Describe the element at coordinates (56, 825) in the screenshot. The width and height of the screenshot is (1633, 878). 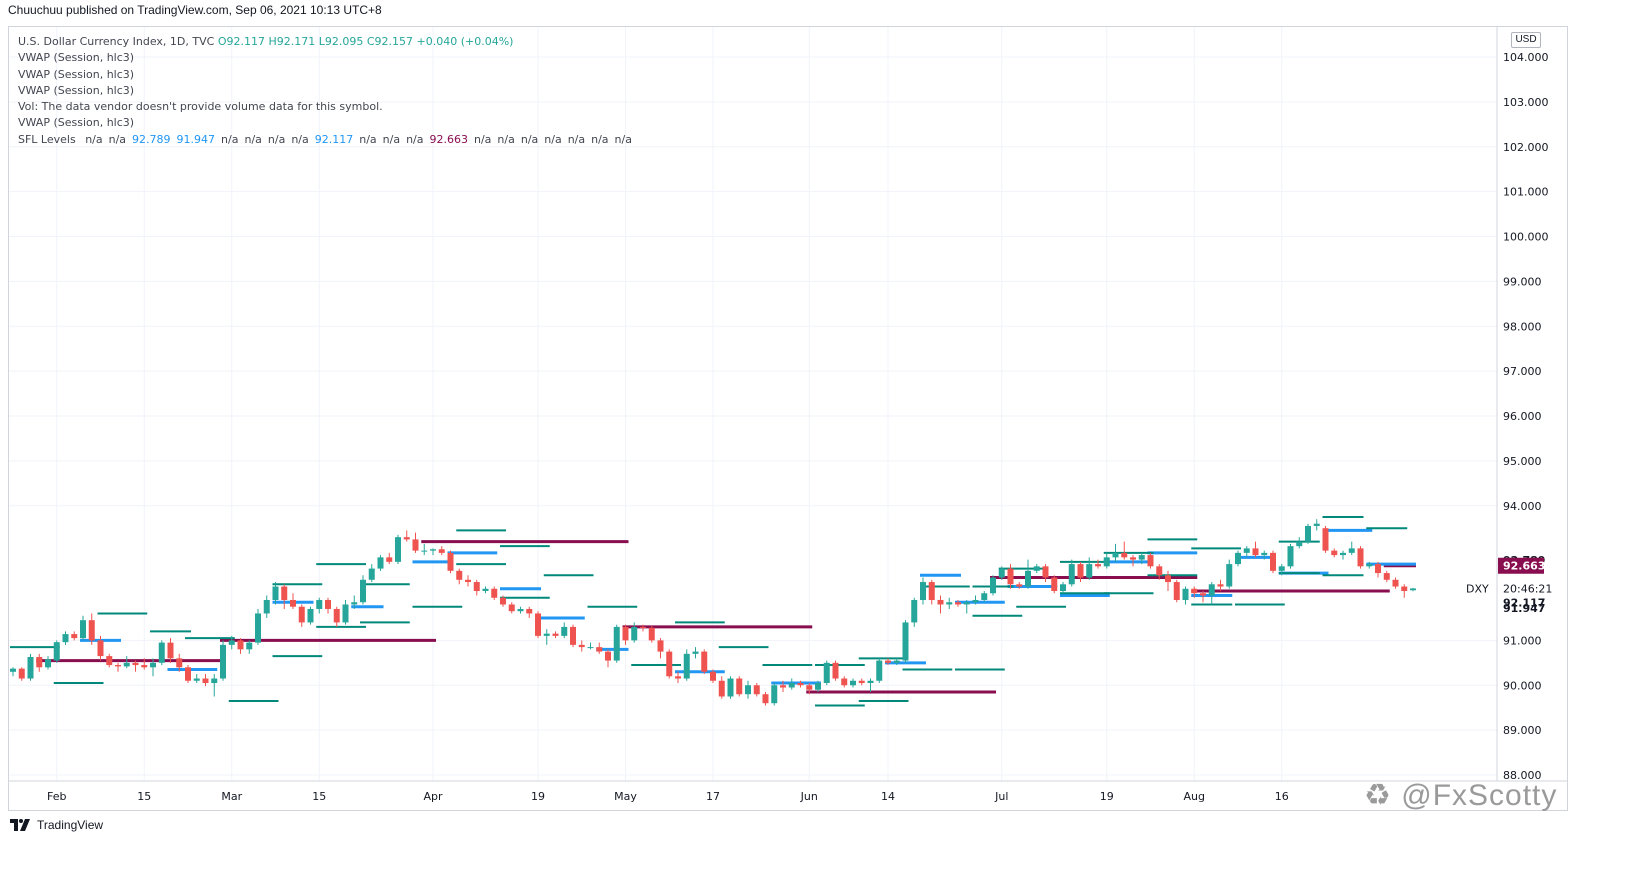
I see `tradingview-logo: TradingView` at that location.